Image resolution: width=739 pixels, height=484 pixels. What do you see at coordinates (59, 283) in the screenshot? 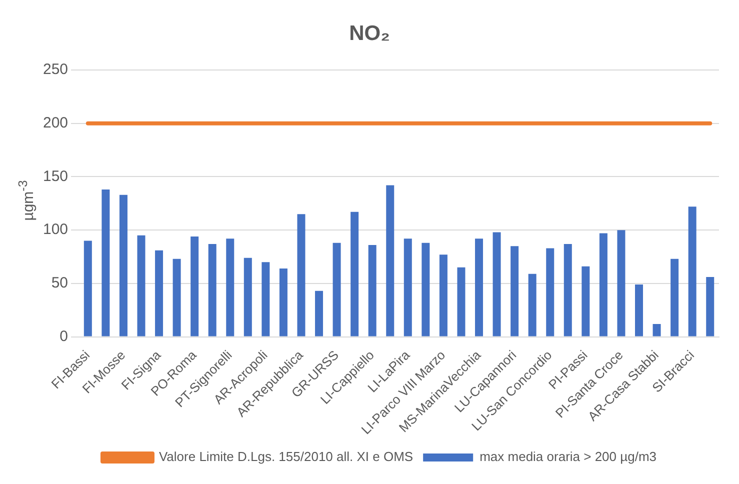
I see `y-tick-label: 50` at bounding box center [59, 283].